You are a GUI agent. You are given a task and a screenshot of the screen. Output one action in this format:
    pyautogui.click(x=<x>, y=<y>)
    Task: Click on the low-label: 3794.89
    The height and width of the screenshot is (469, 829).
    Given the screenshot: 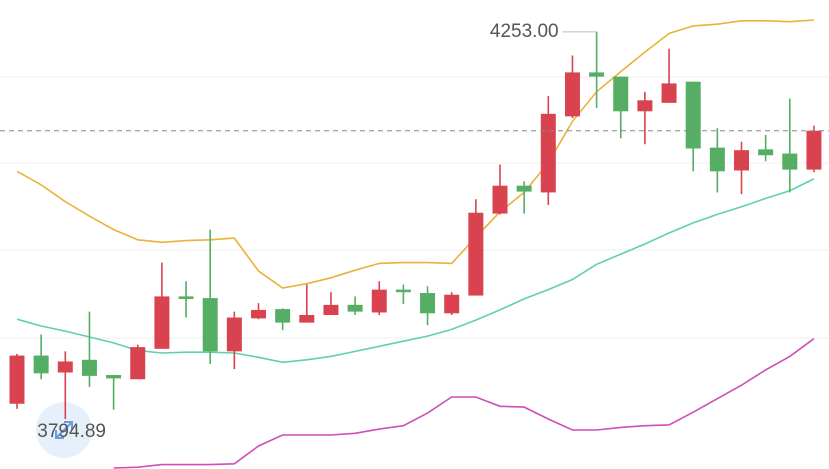 What is the action you would take?
    pyautogui.click(x=71, y=431)
    